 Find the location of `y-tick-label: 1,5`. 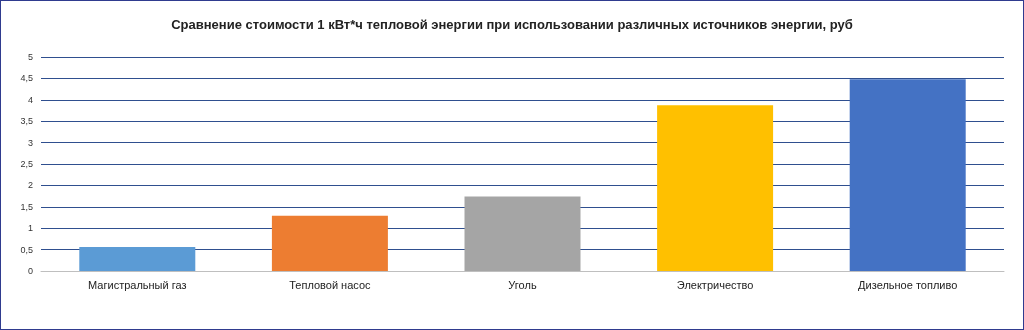

y-tick-label: 1,5 is located at coordinates (26, 206).